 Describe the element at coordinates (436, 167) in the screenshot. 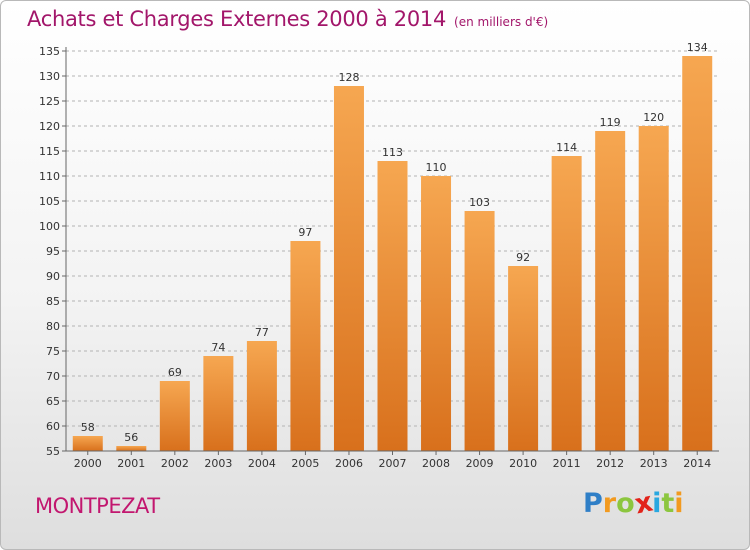

I see `data-label-2008: 110` at that location.